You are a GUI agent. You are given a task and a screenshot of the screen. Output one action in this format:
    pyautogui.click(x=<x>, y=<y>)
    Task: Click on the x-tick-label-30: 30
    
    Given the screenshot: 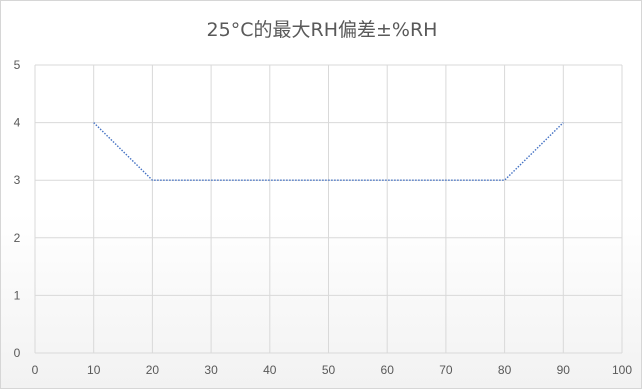 What is the action you would take?
    pyautogui.click(x=211, y=370)
    